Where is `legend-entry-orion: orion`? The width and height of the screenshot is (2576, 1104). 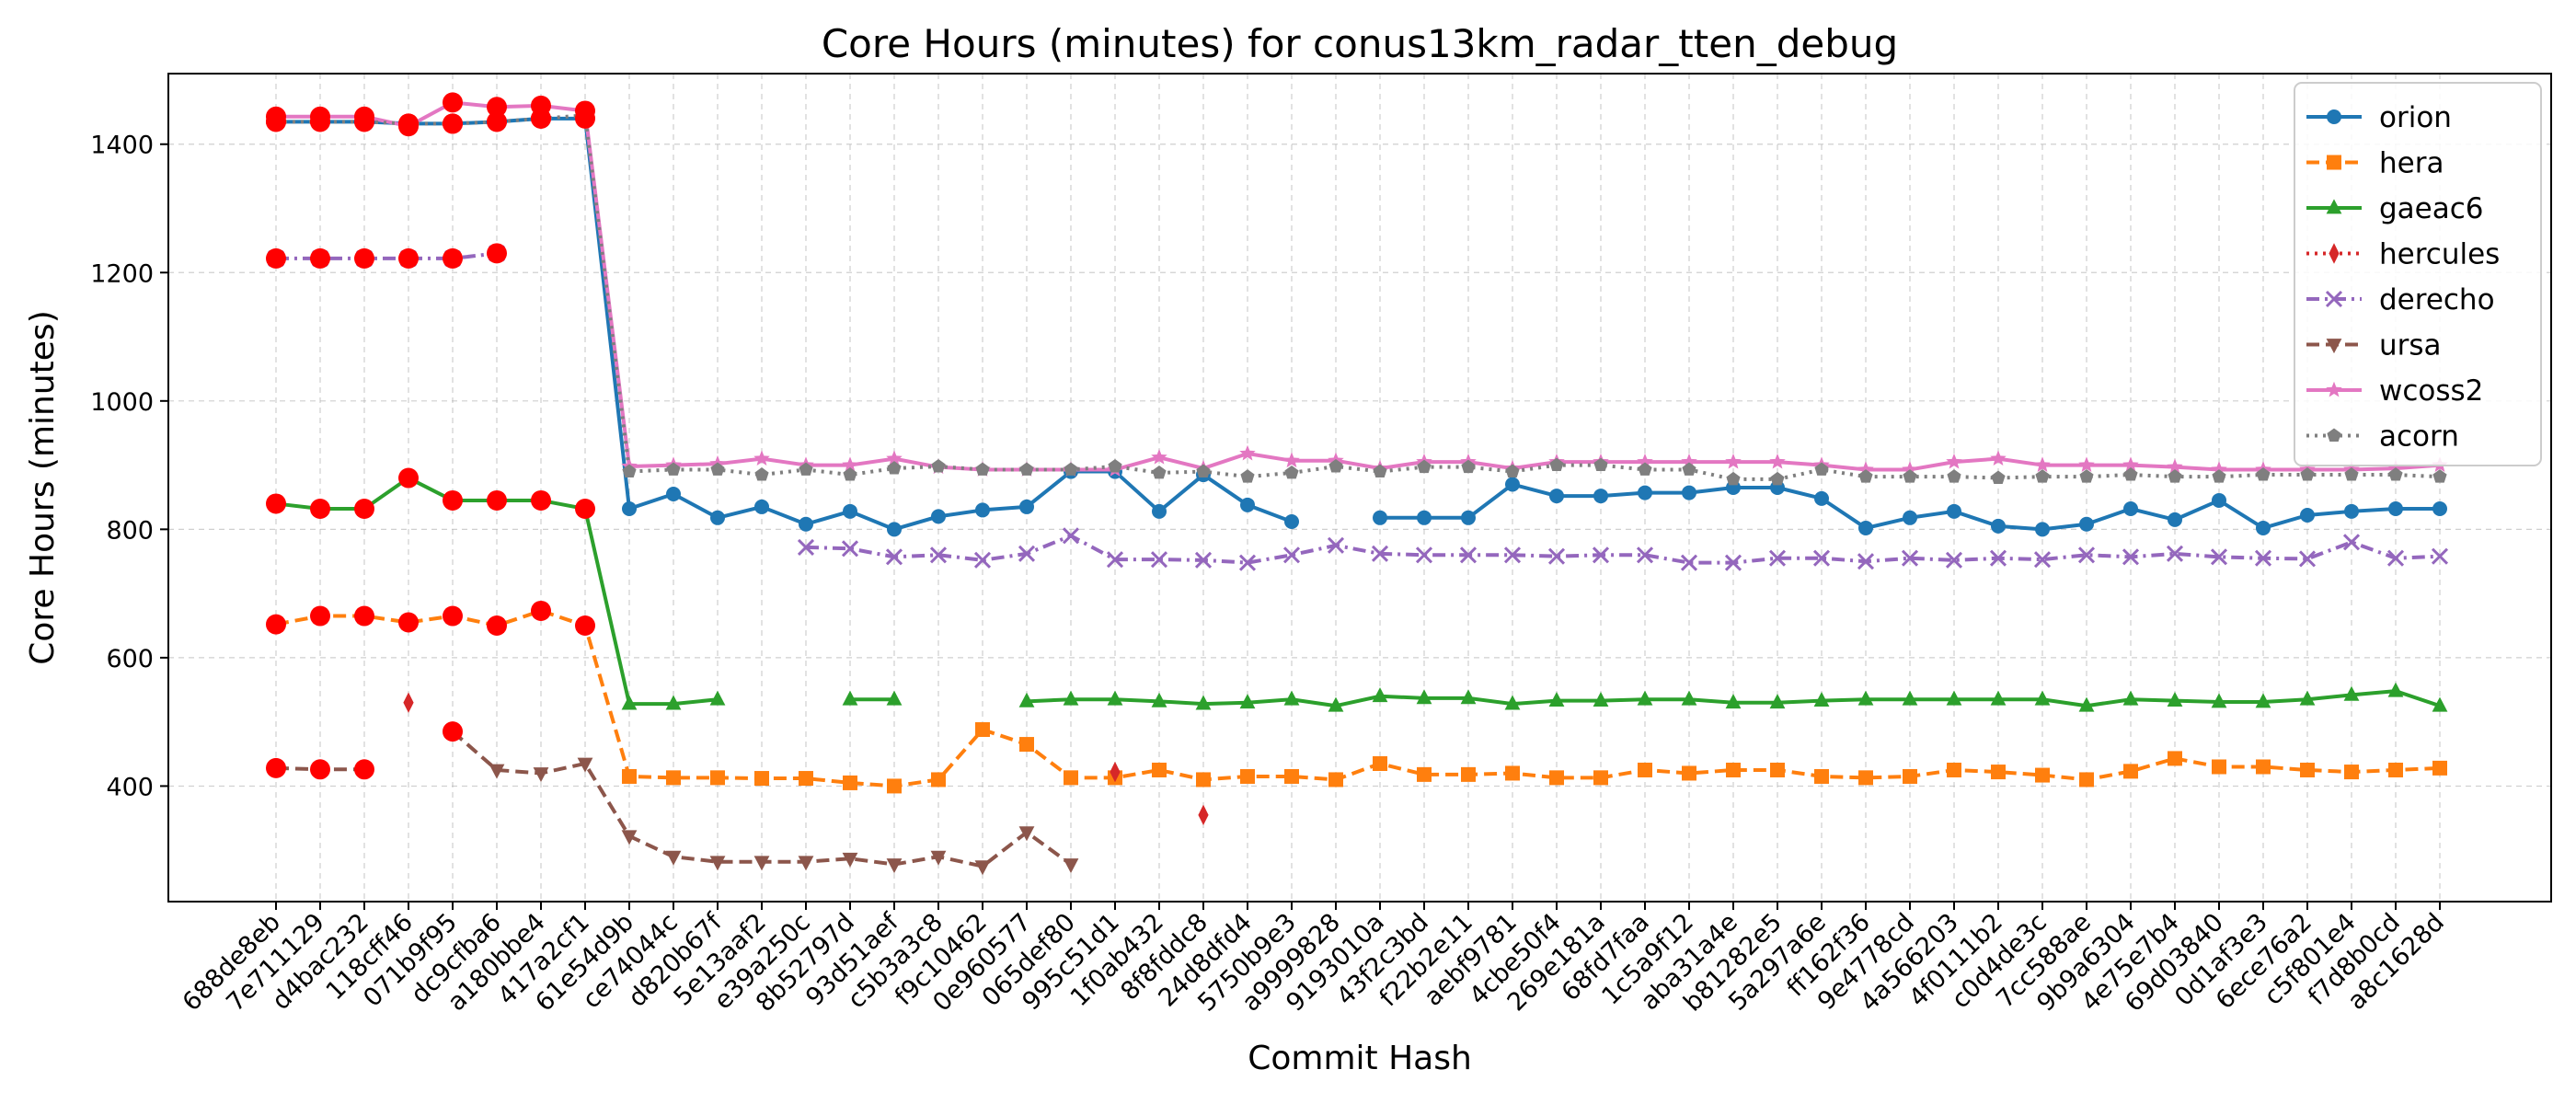
legend-entry-orion: orion is located at coordinates (2379, 117).